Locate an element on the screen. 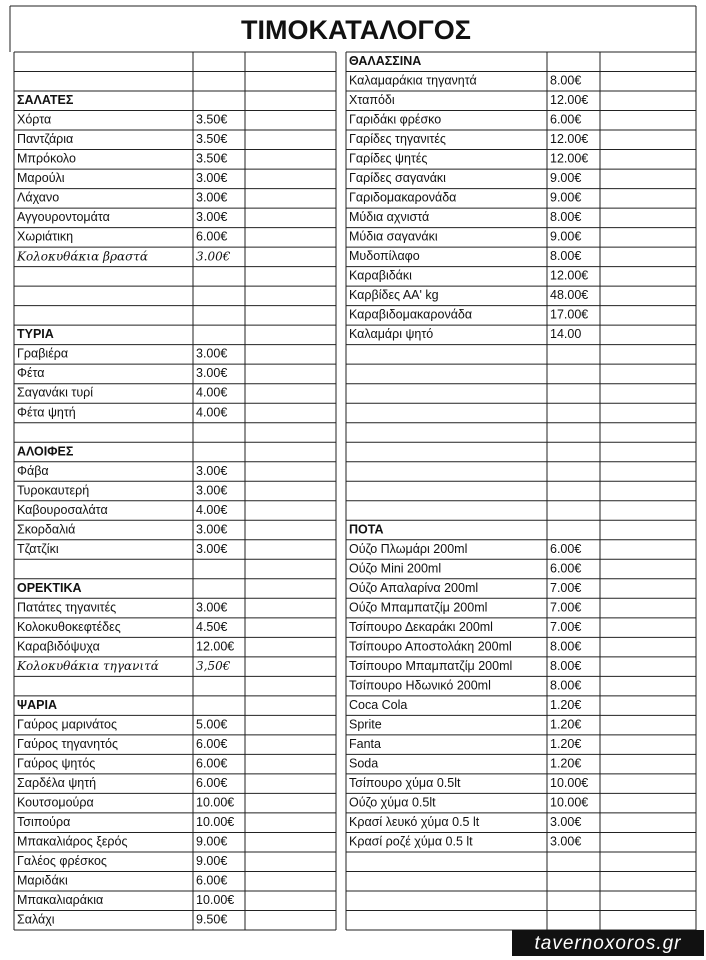  item-name: Καρβίδες ΑΑ' kg is located at coordinates (394, 295).